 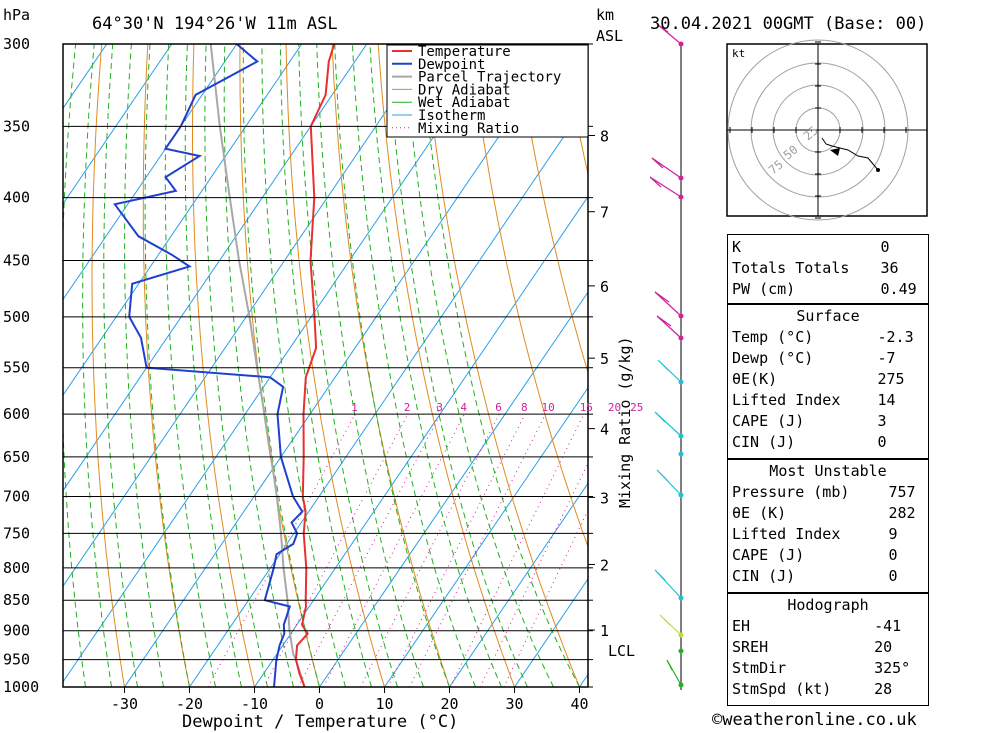 I want to click on parcel-trajectory-line, so click(x=257, y=365).